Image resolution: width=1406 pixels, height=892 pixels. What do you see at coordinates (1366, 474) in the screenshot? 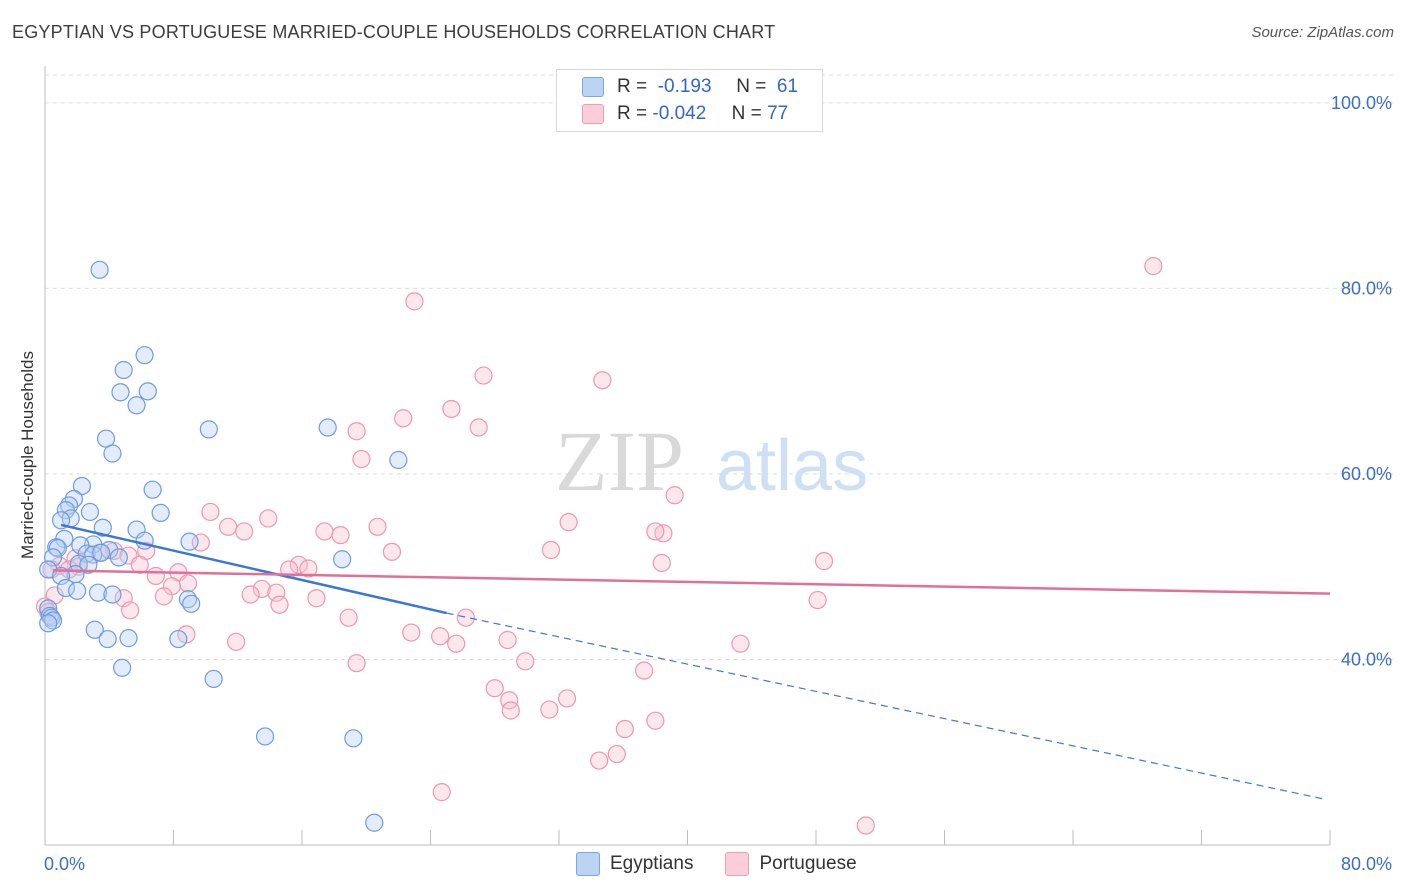
I see `y-tick-label: 60.0%` at bounding box center [1366, 474].